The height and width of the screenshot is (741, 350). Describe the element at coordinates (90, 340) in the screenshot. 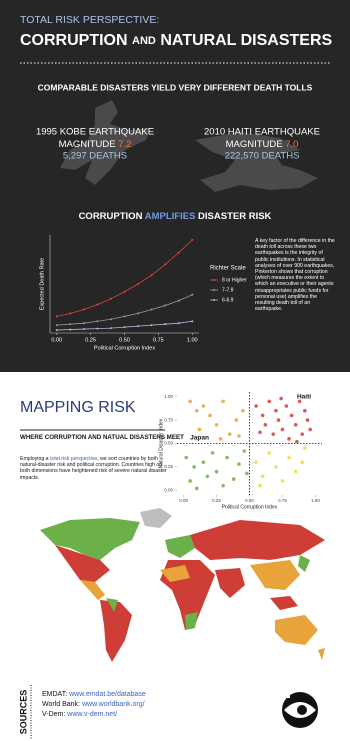

I see `x-tick-label: 0.25` at that location.